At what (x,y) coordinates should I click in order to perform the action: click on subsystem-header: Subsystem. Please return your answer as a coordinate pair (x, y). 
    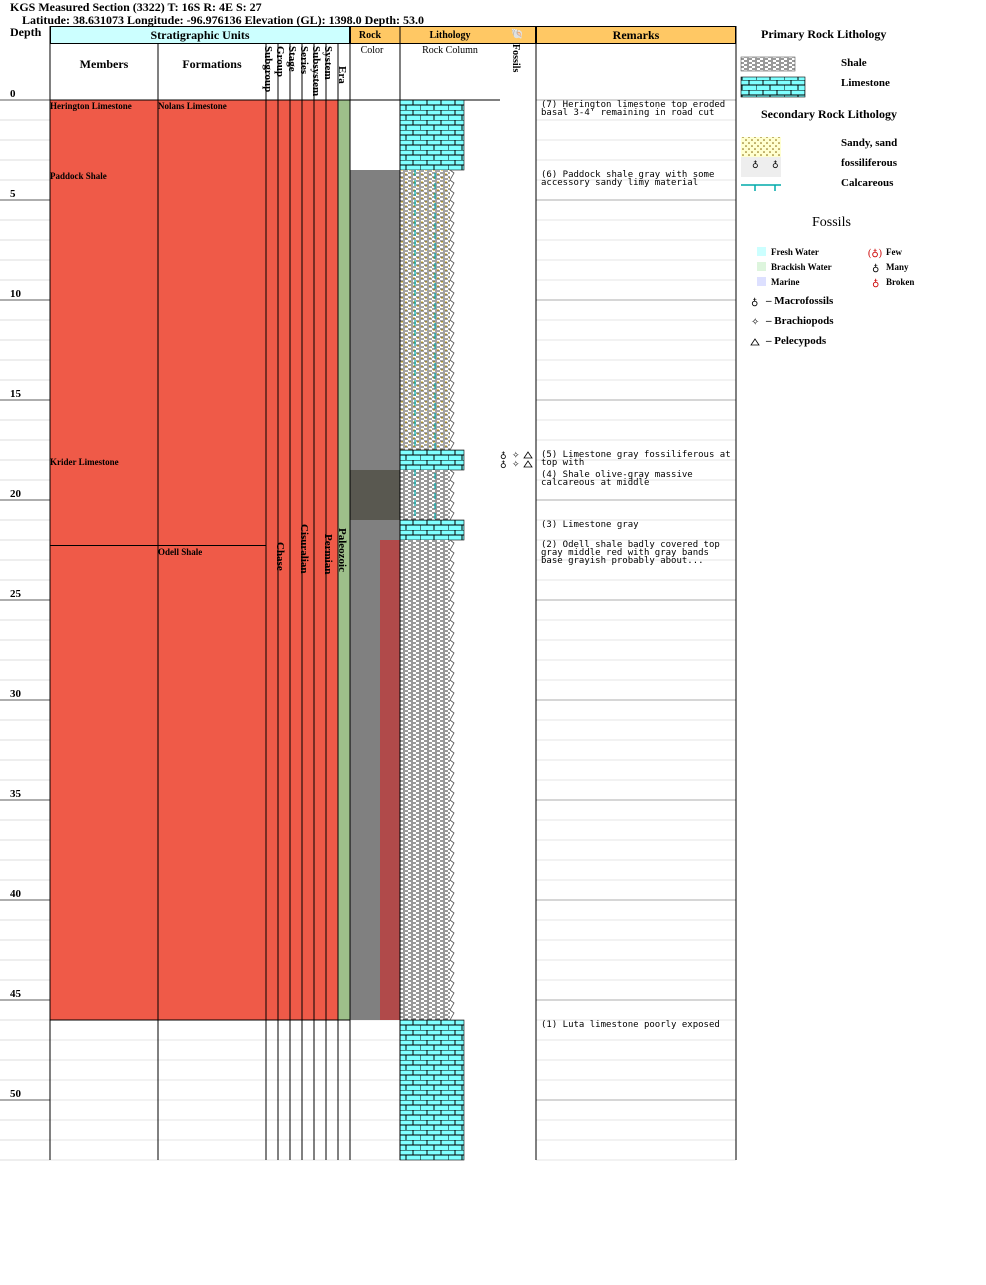
    Looking at the image, I should click on (316, 71).